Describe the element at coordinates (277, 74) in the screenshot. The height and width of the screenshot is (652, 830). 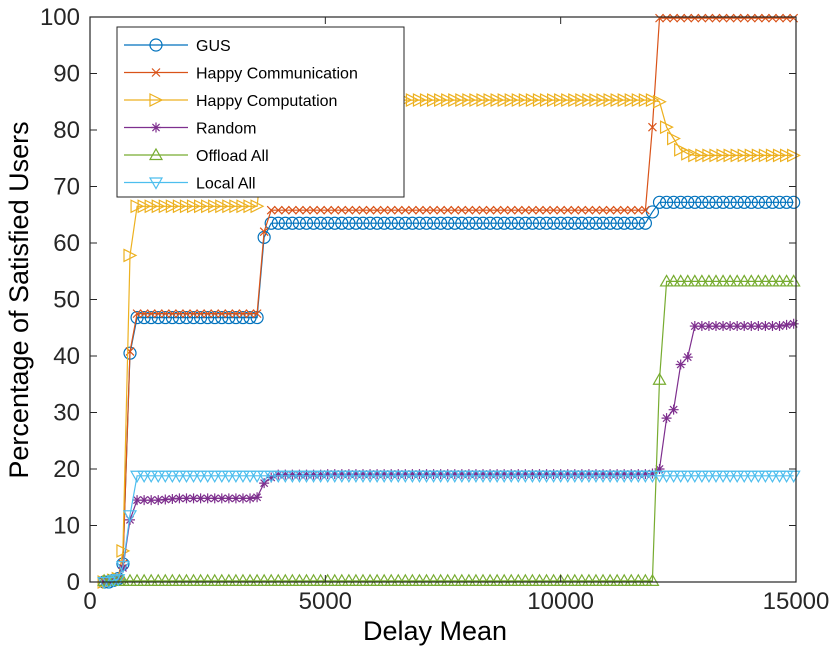
I see `legend-label: Happy Communication` at that location.